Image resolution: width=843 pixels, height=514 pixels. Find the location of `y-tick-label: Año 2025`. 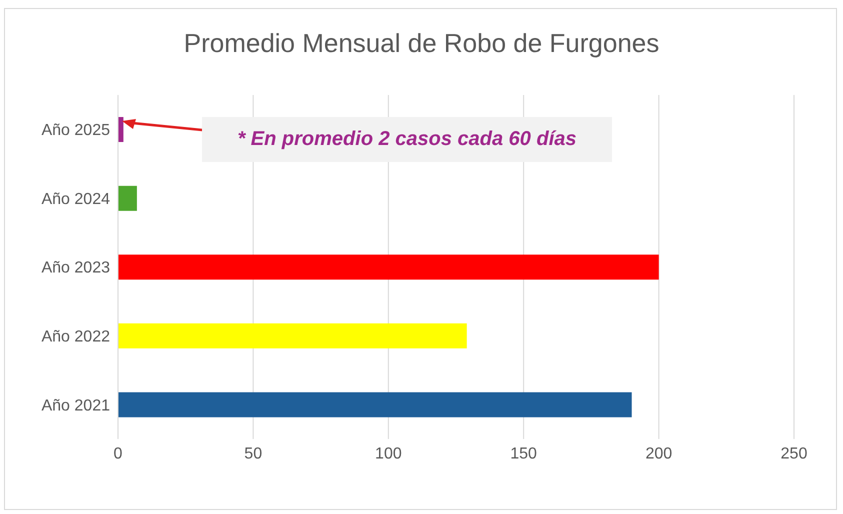

y-tick-label: Año 2025 is located at coordinates (75, 131).